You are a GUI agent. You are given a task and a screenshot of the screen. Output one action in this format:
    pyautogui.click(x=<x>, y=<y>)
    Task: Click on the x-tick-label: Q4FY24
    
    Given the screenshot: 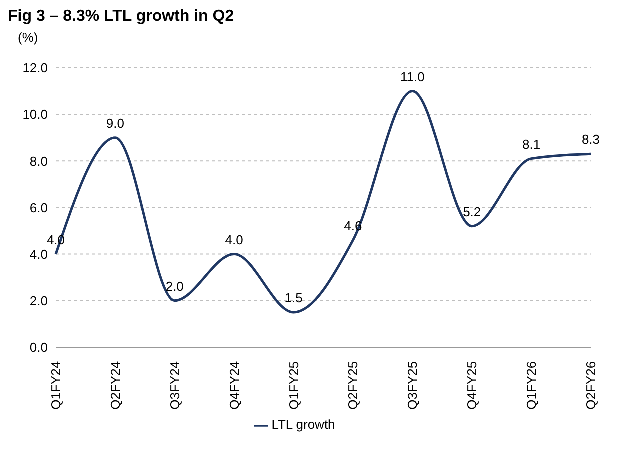 What is the action you would take?
    pyautogui.click(x=234, y=385)
    